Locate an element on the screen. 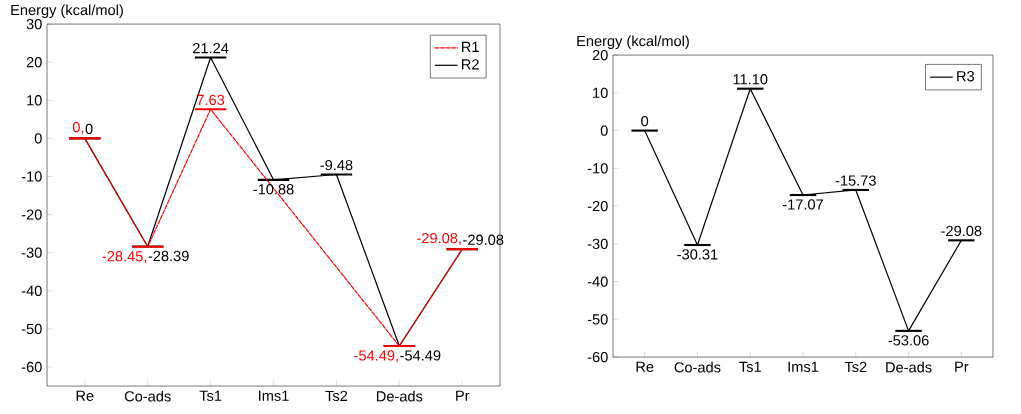 The width and height of the screenshot is (1021, 414). data-label: 7.63 is located at coordinates (211, 100).